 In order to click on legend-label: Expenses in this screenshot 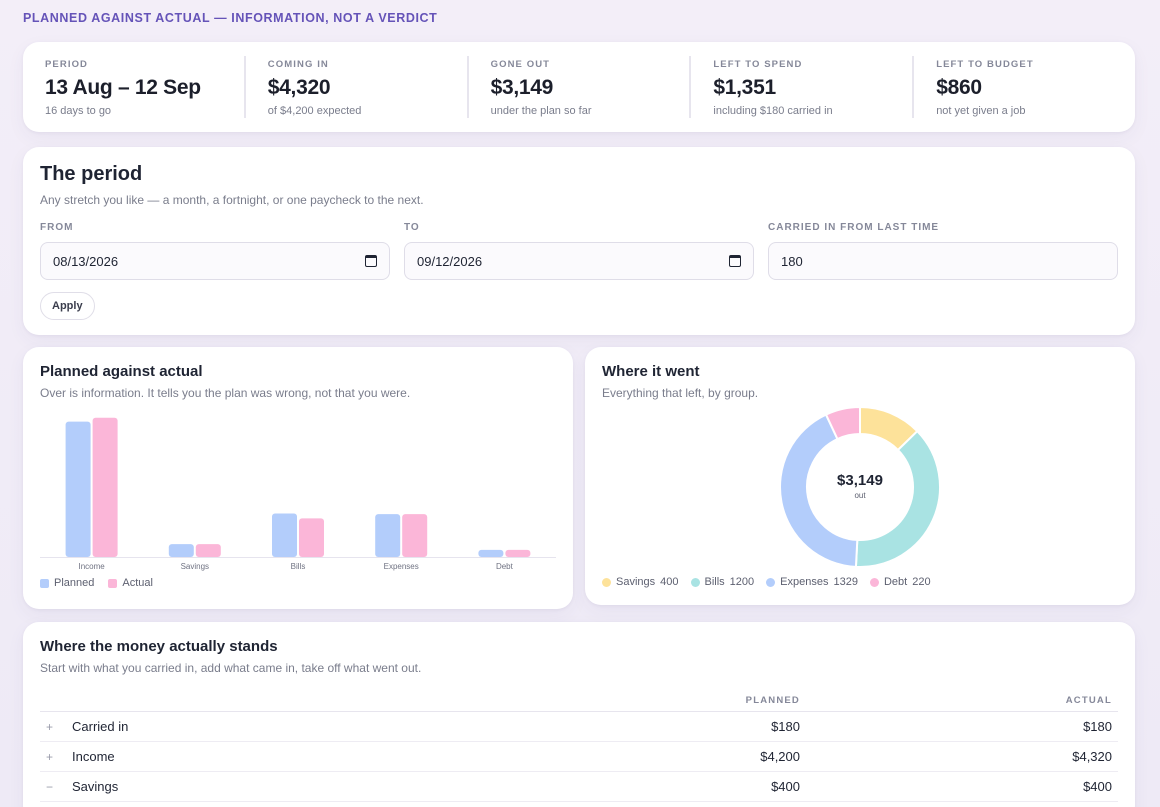, I will do `click(804, 582)`.